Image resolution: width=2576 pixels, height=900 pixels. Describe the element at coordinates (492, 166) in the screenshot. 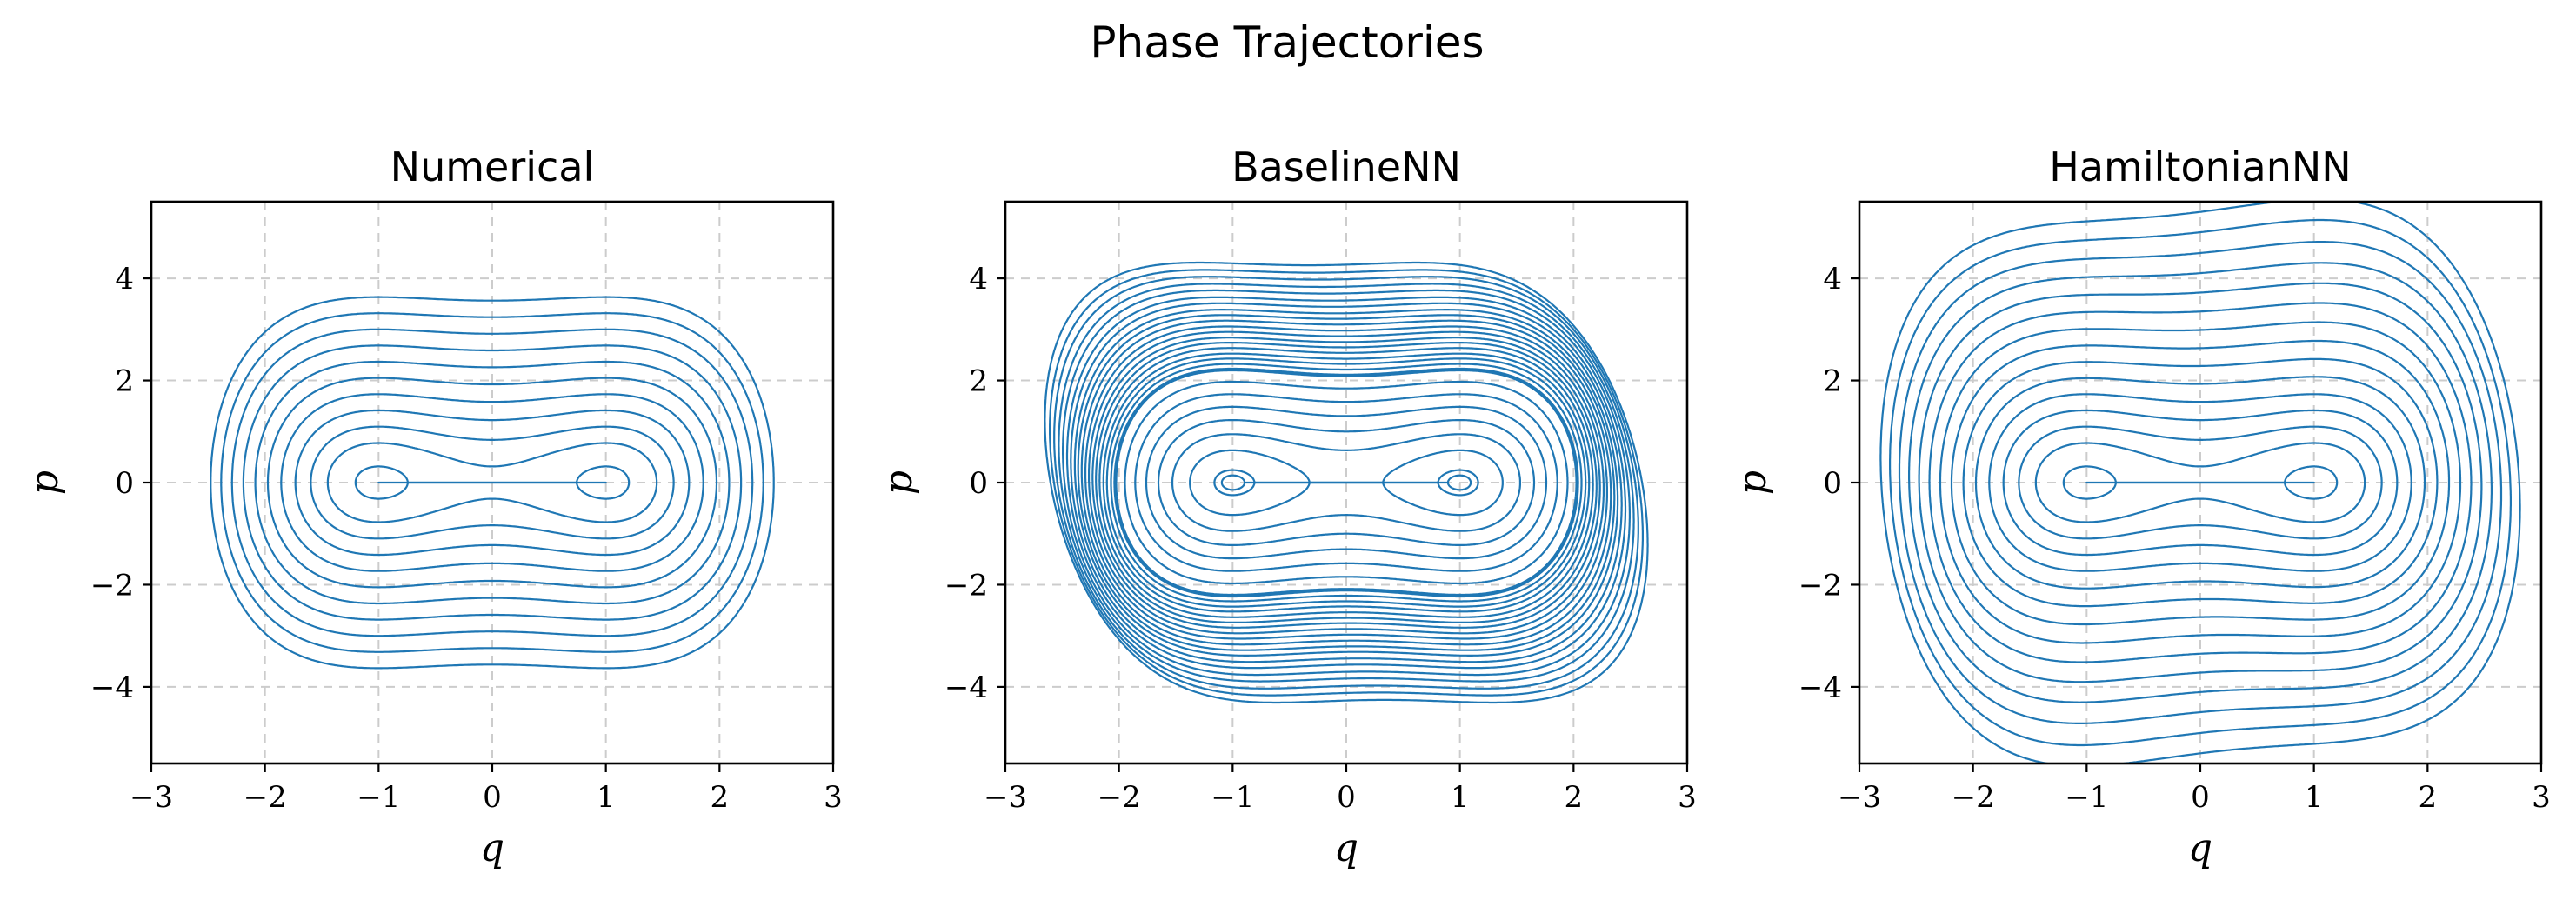

I see `panel-title: Numerical` at that location.